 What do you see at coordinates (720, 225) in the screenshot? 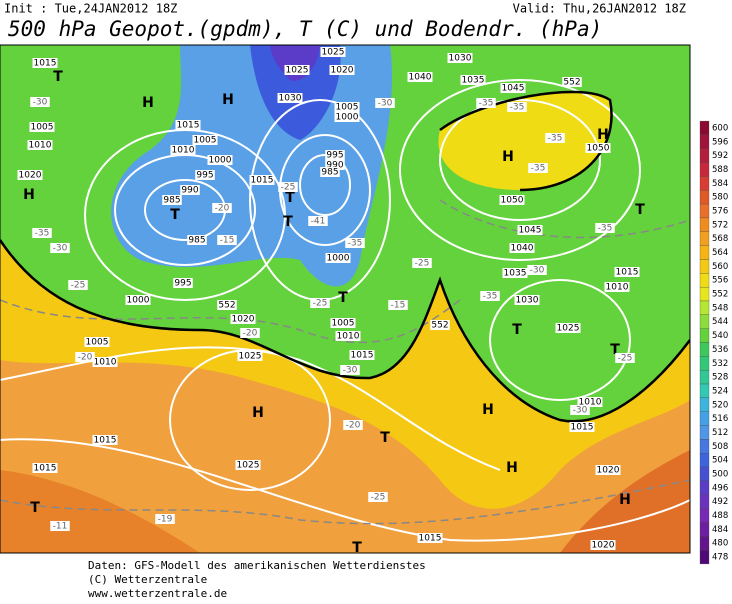
I see `colorbar-label: 572` at bounding box center [720, 225].